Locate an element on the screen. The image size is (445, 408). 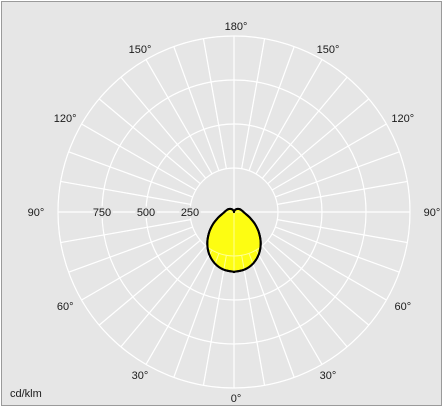
angle-label: 0° is located at coordinates (236, 399).